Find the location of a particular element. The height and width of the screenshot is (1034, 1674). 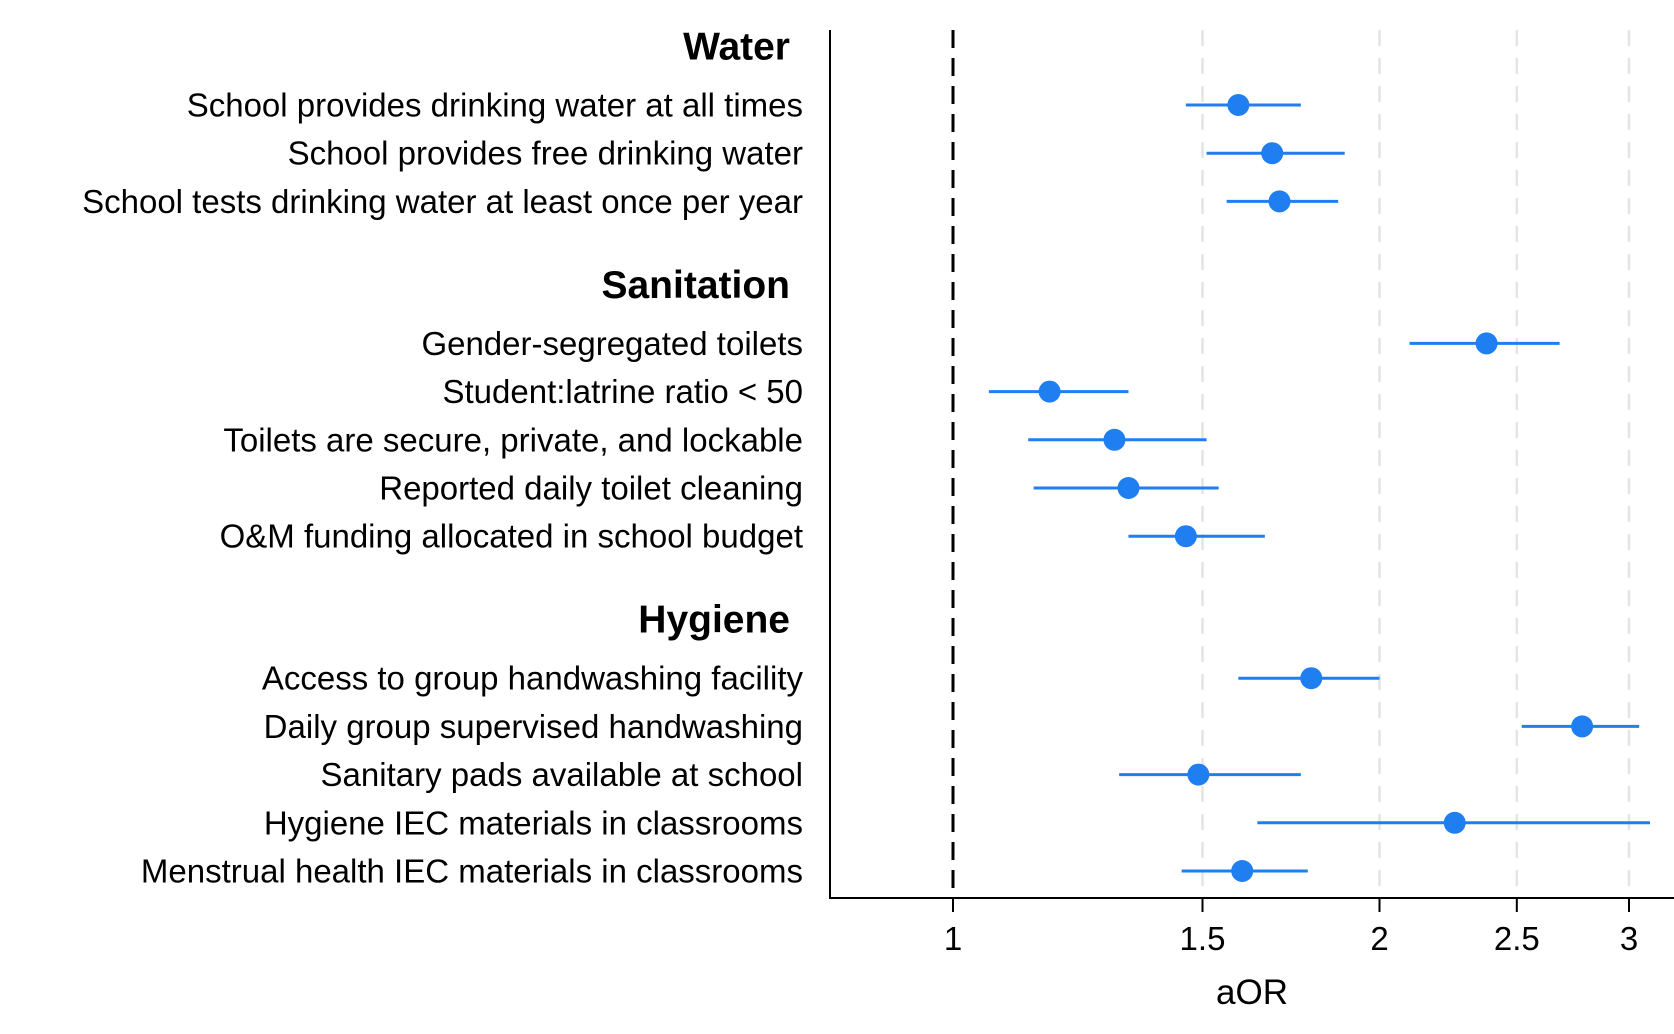

group-label: Water is located at coordinates (736, 47).